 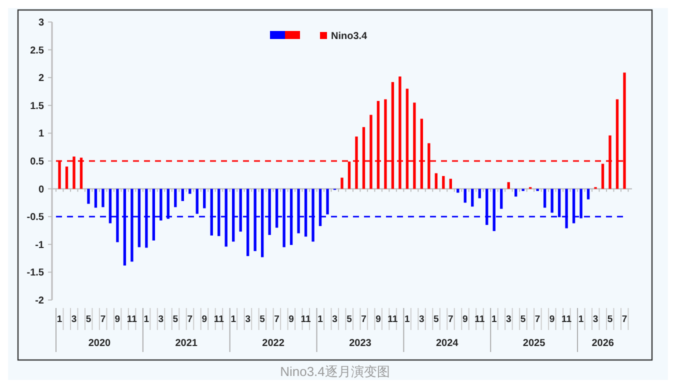 What do you see at coordinates (39, 301) in the screenshot?
I see `y-tick-label: -2` at bounding box center [39, 301].